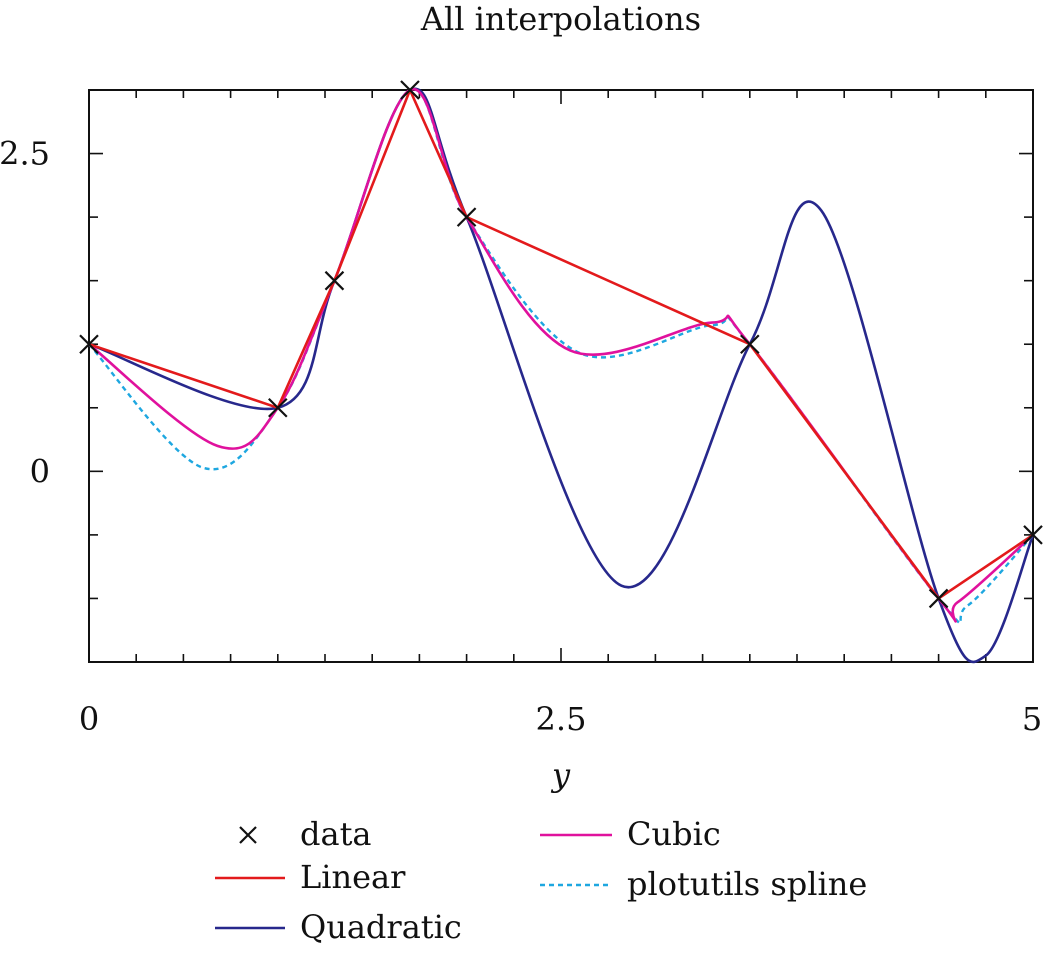  What do you see at coordinates (674, 834) in the screenshot?
I see `legend-label: Cubic` at bounding box center [674, 834].